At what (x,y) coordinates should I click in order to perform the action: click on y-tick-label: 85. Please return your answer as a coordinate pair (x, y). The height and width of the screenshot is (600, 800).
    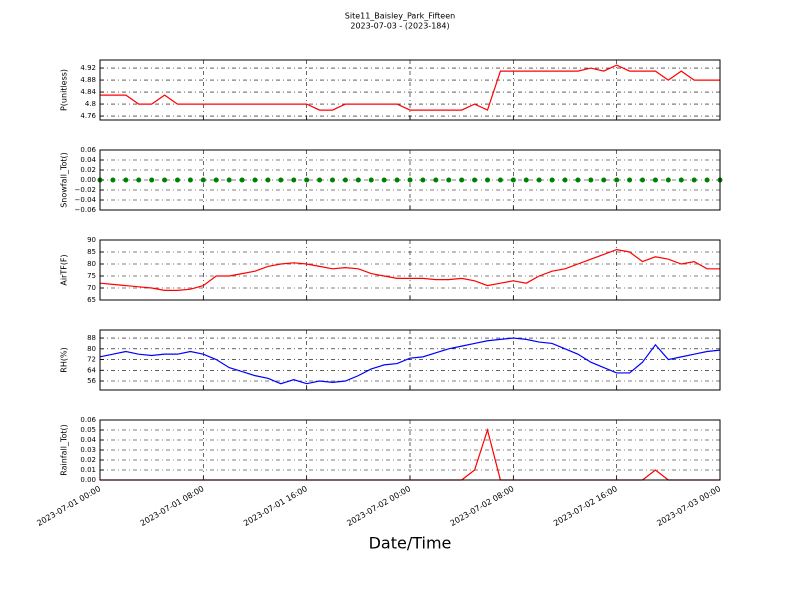
    Looking at the image, I should click on (91, 252).